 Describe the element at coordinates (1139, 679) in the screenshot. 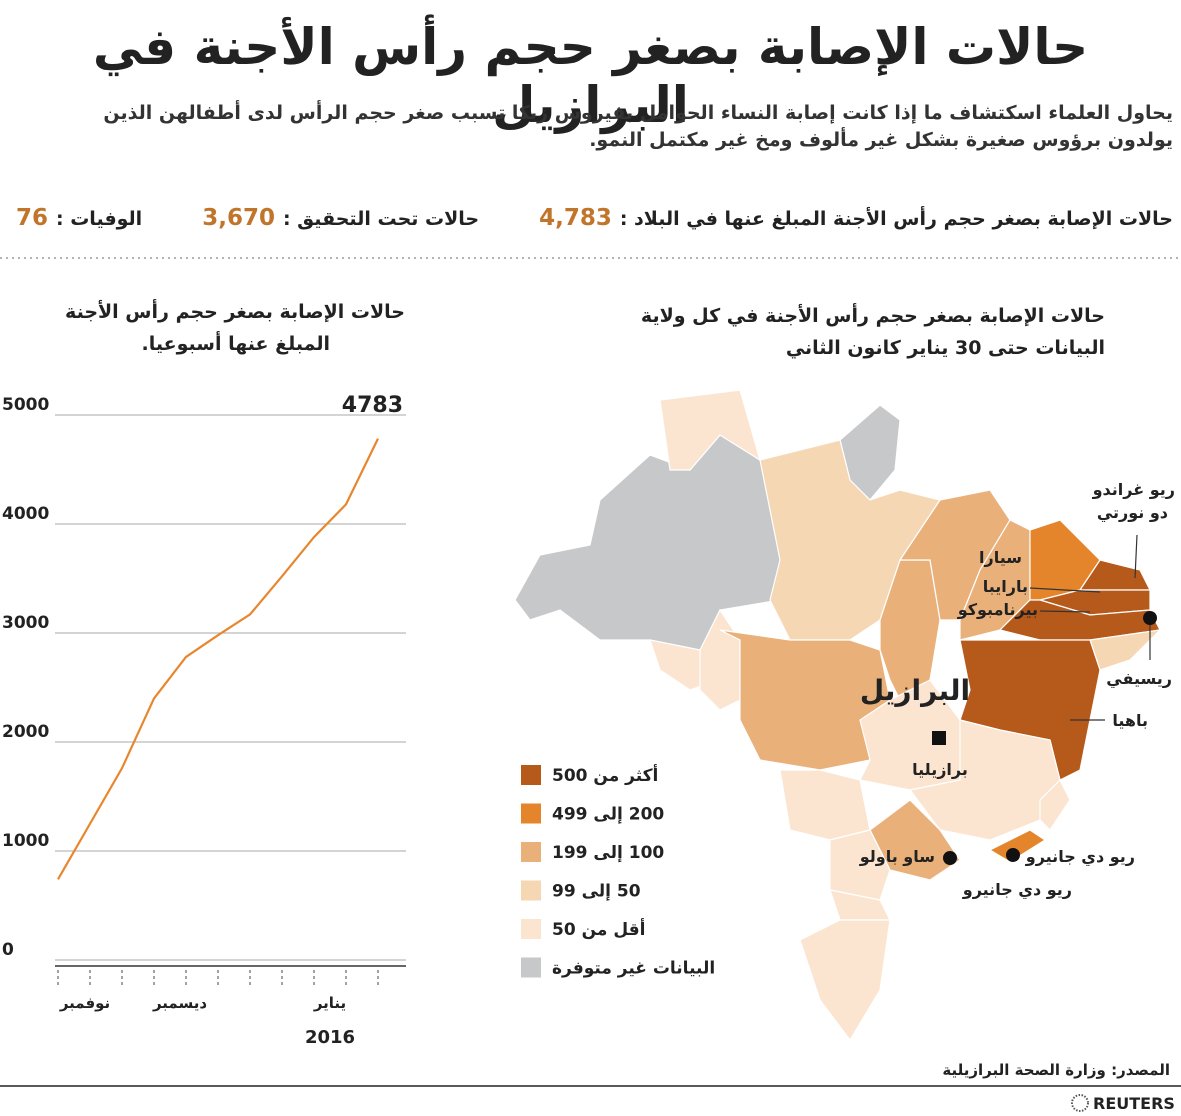

I see `city-label: ريسيفي` at that location.